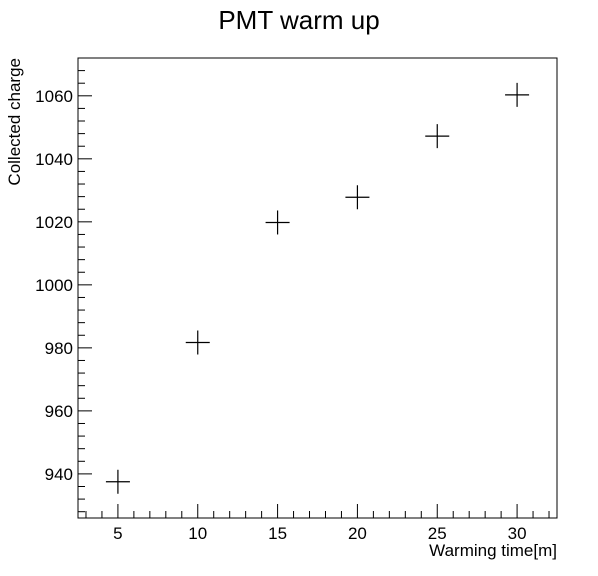 This screenshot has width=598, height=576. What do you see at coordinates (59, 348) in the screenshot?
I see `y-tick-label: 980` at bounding box center [59, 348].